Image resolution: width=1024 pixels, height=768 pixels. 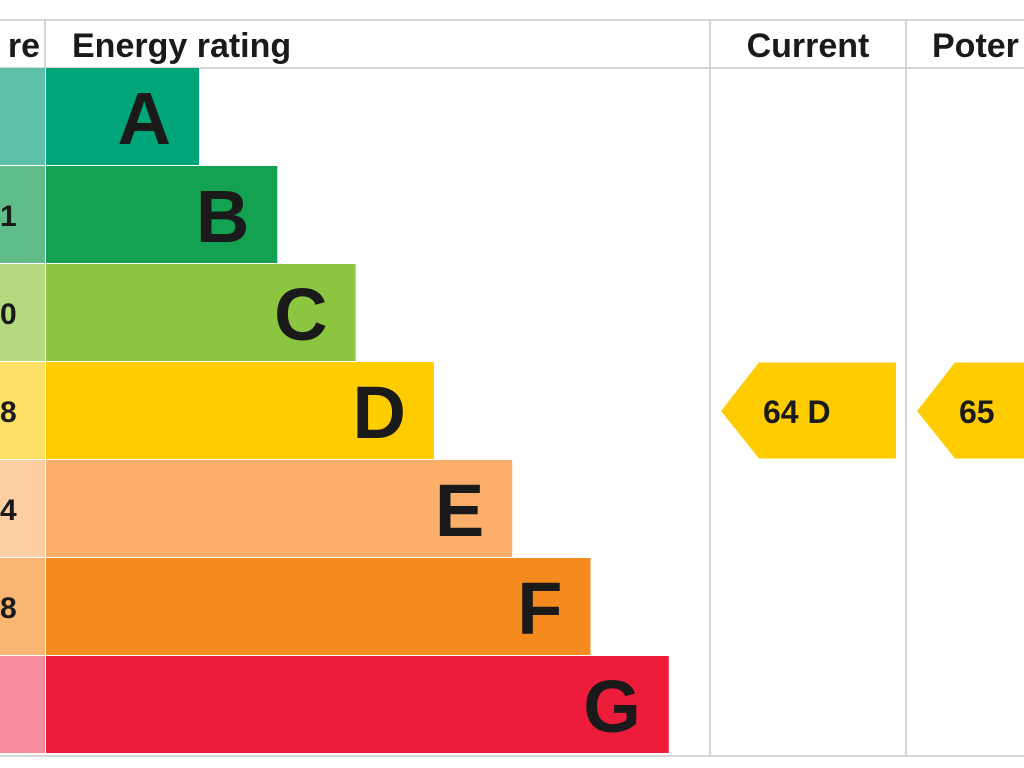 I want to click on band-bar-a, so click(x=122, y=116).